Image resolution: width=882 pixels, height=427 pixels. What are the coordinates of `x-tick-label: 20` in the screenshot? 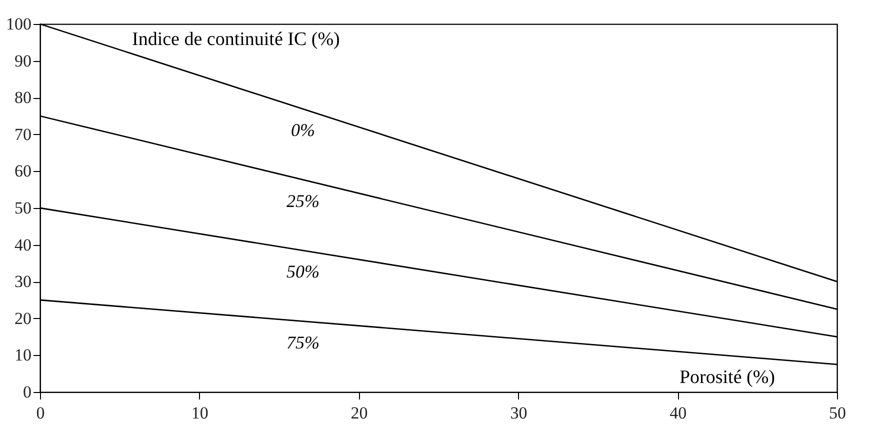 It's located at (359, 413).